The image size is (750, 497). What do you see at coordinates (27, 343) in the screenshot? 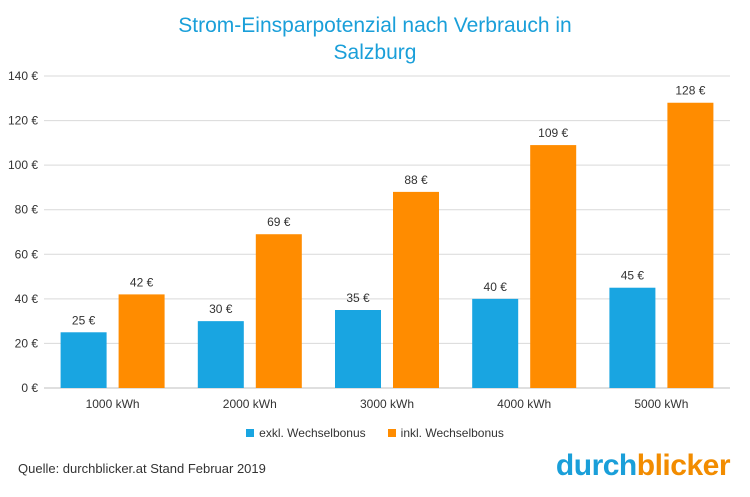
I see `y-tick-label: 20 €` at bounding box center [27, 343].